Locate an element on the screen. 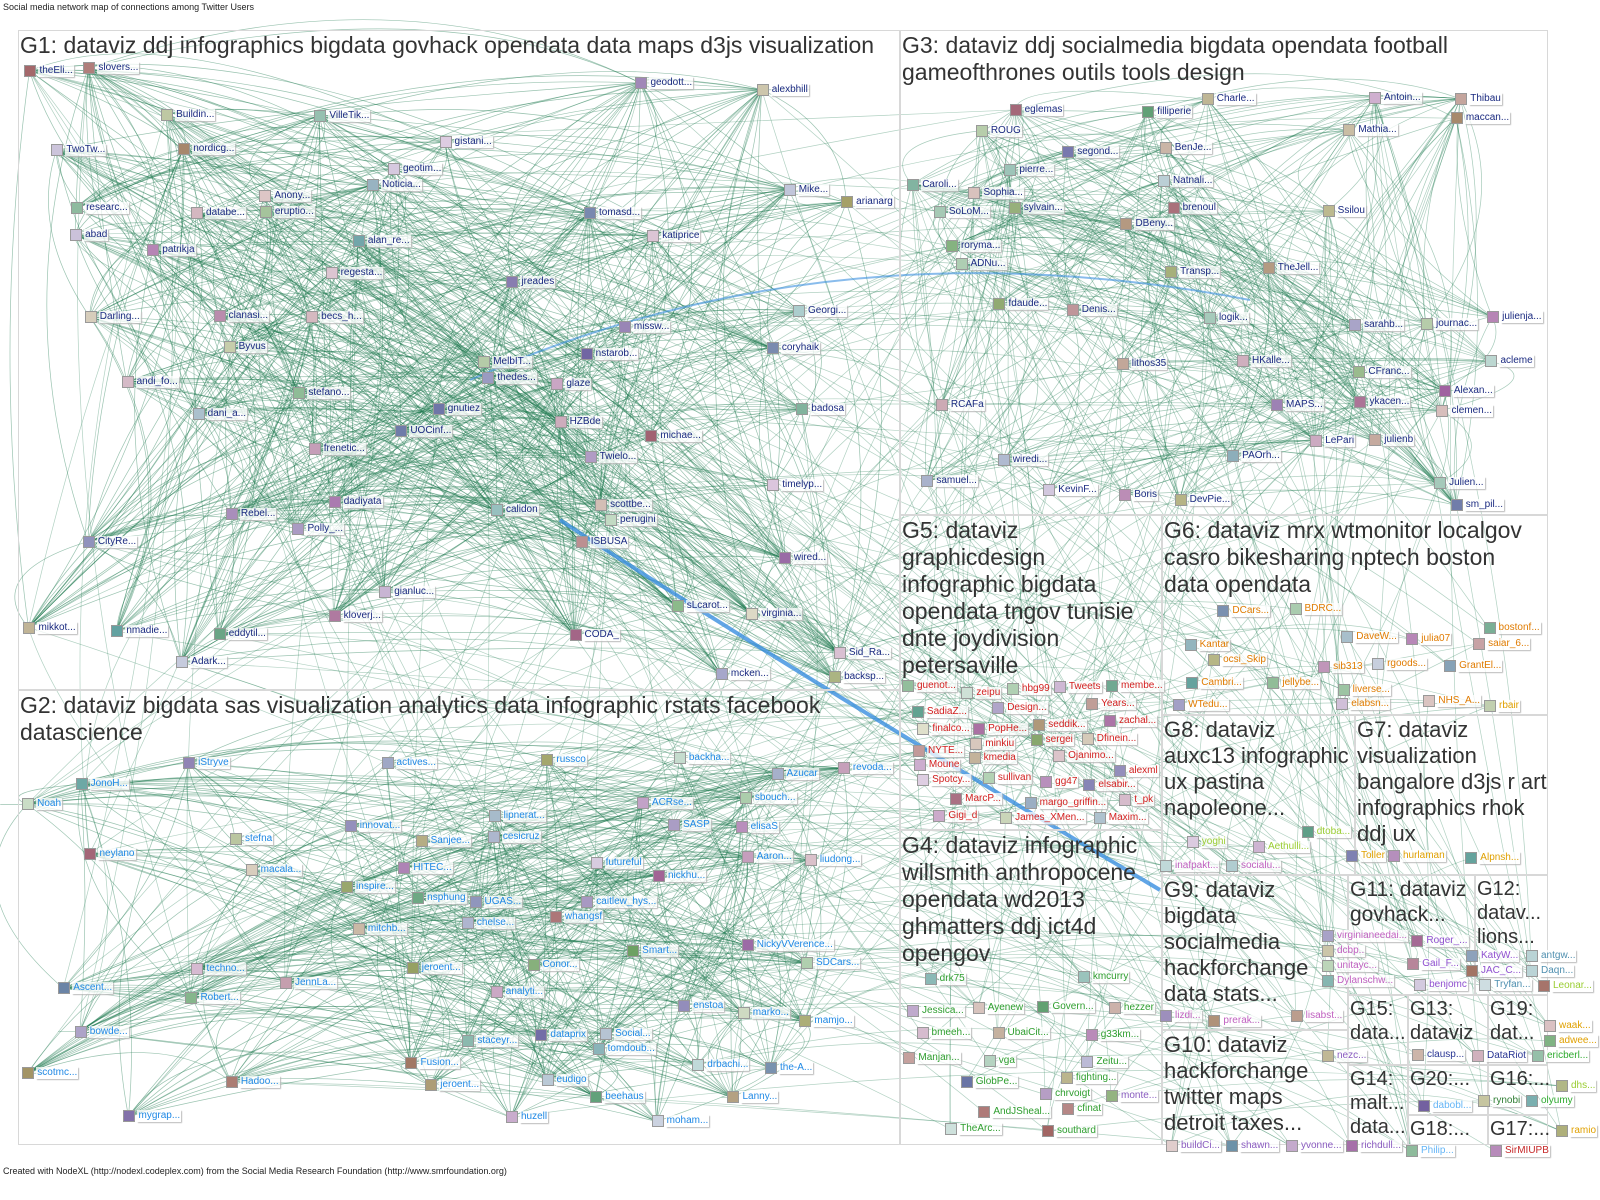 This screenshot has height=1200, width=1600. node: Azucar is located at coordinates (795, 774).